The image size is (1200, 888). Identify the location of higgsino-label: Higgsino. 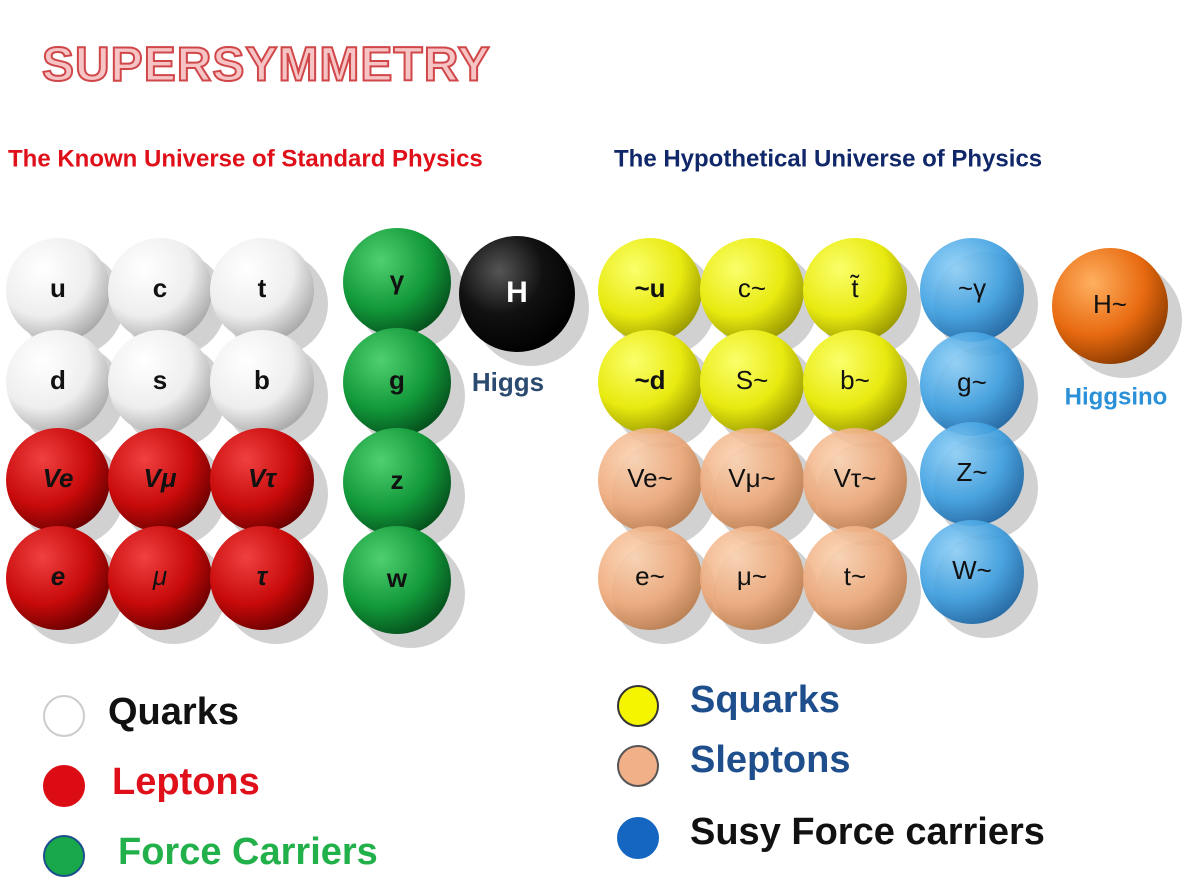
(1116, 396).